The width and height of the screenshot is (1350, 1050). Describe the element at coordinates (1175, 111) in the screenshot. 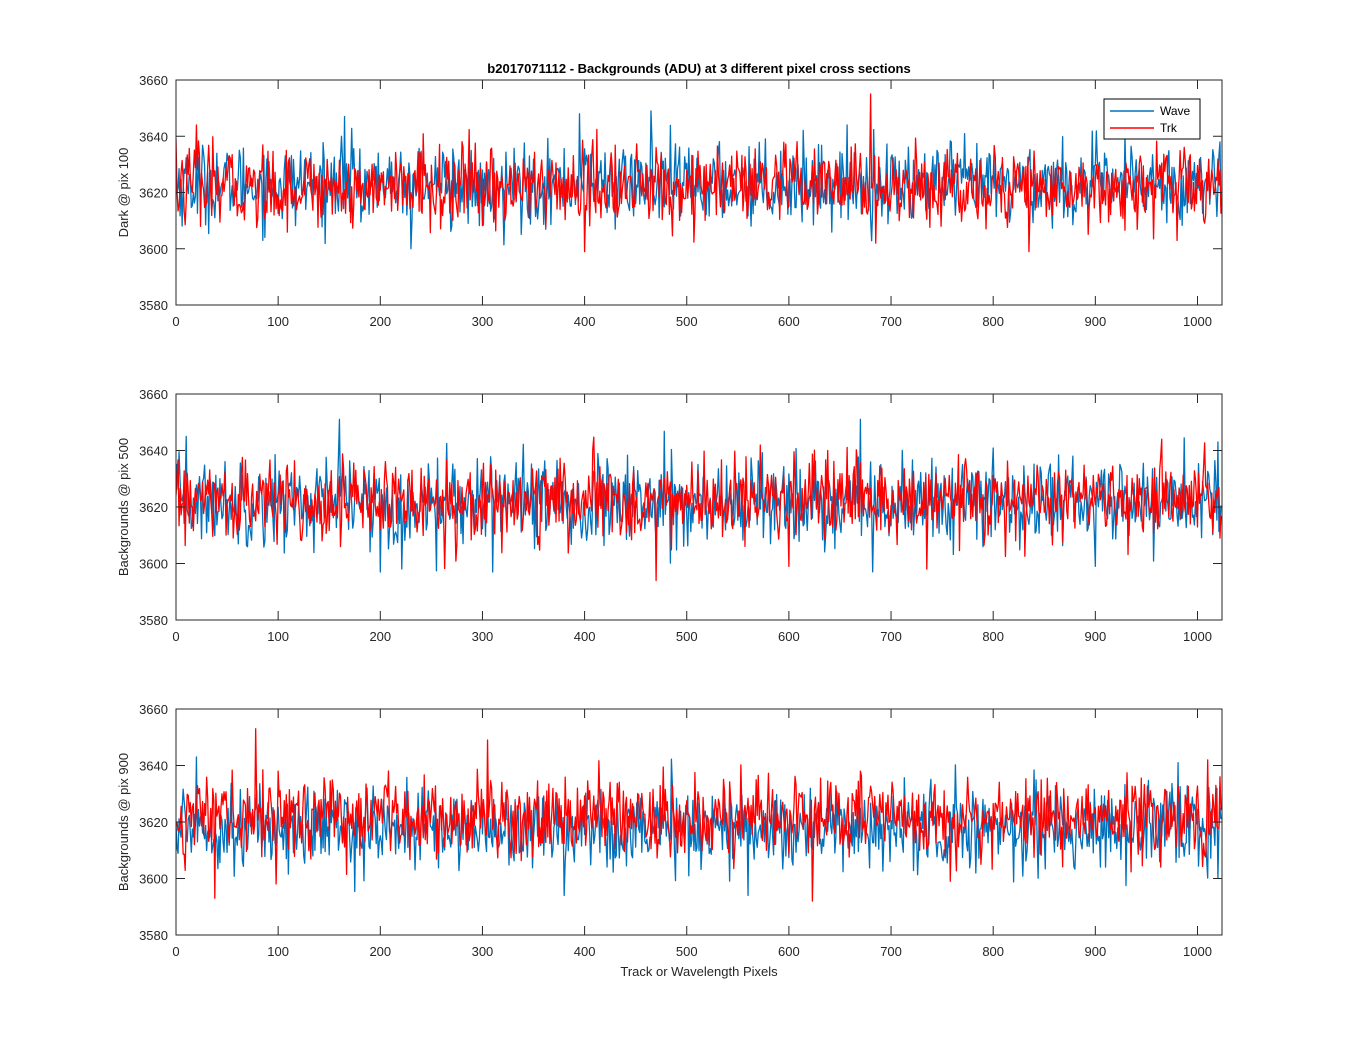

I see `legend-label-wave: Wave` at that location.